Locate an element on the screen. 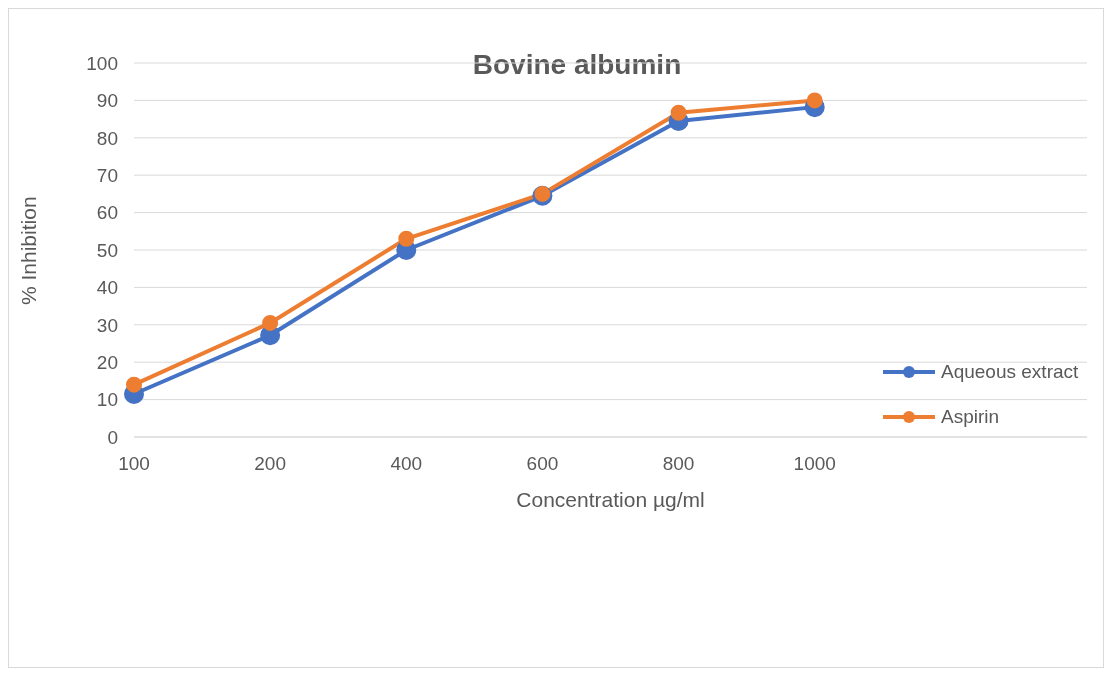 The image size is (1112, 677). legend-label: Aqueous extract is located at coordinates (1010, 371).